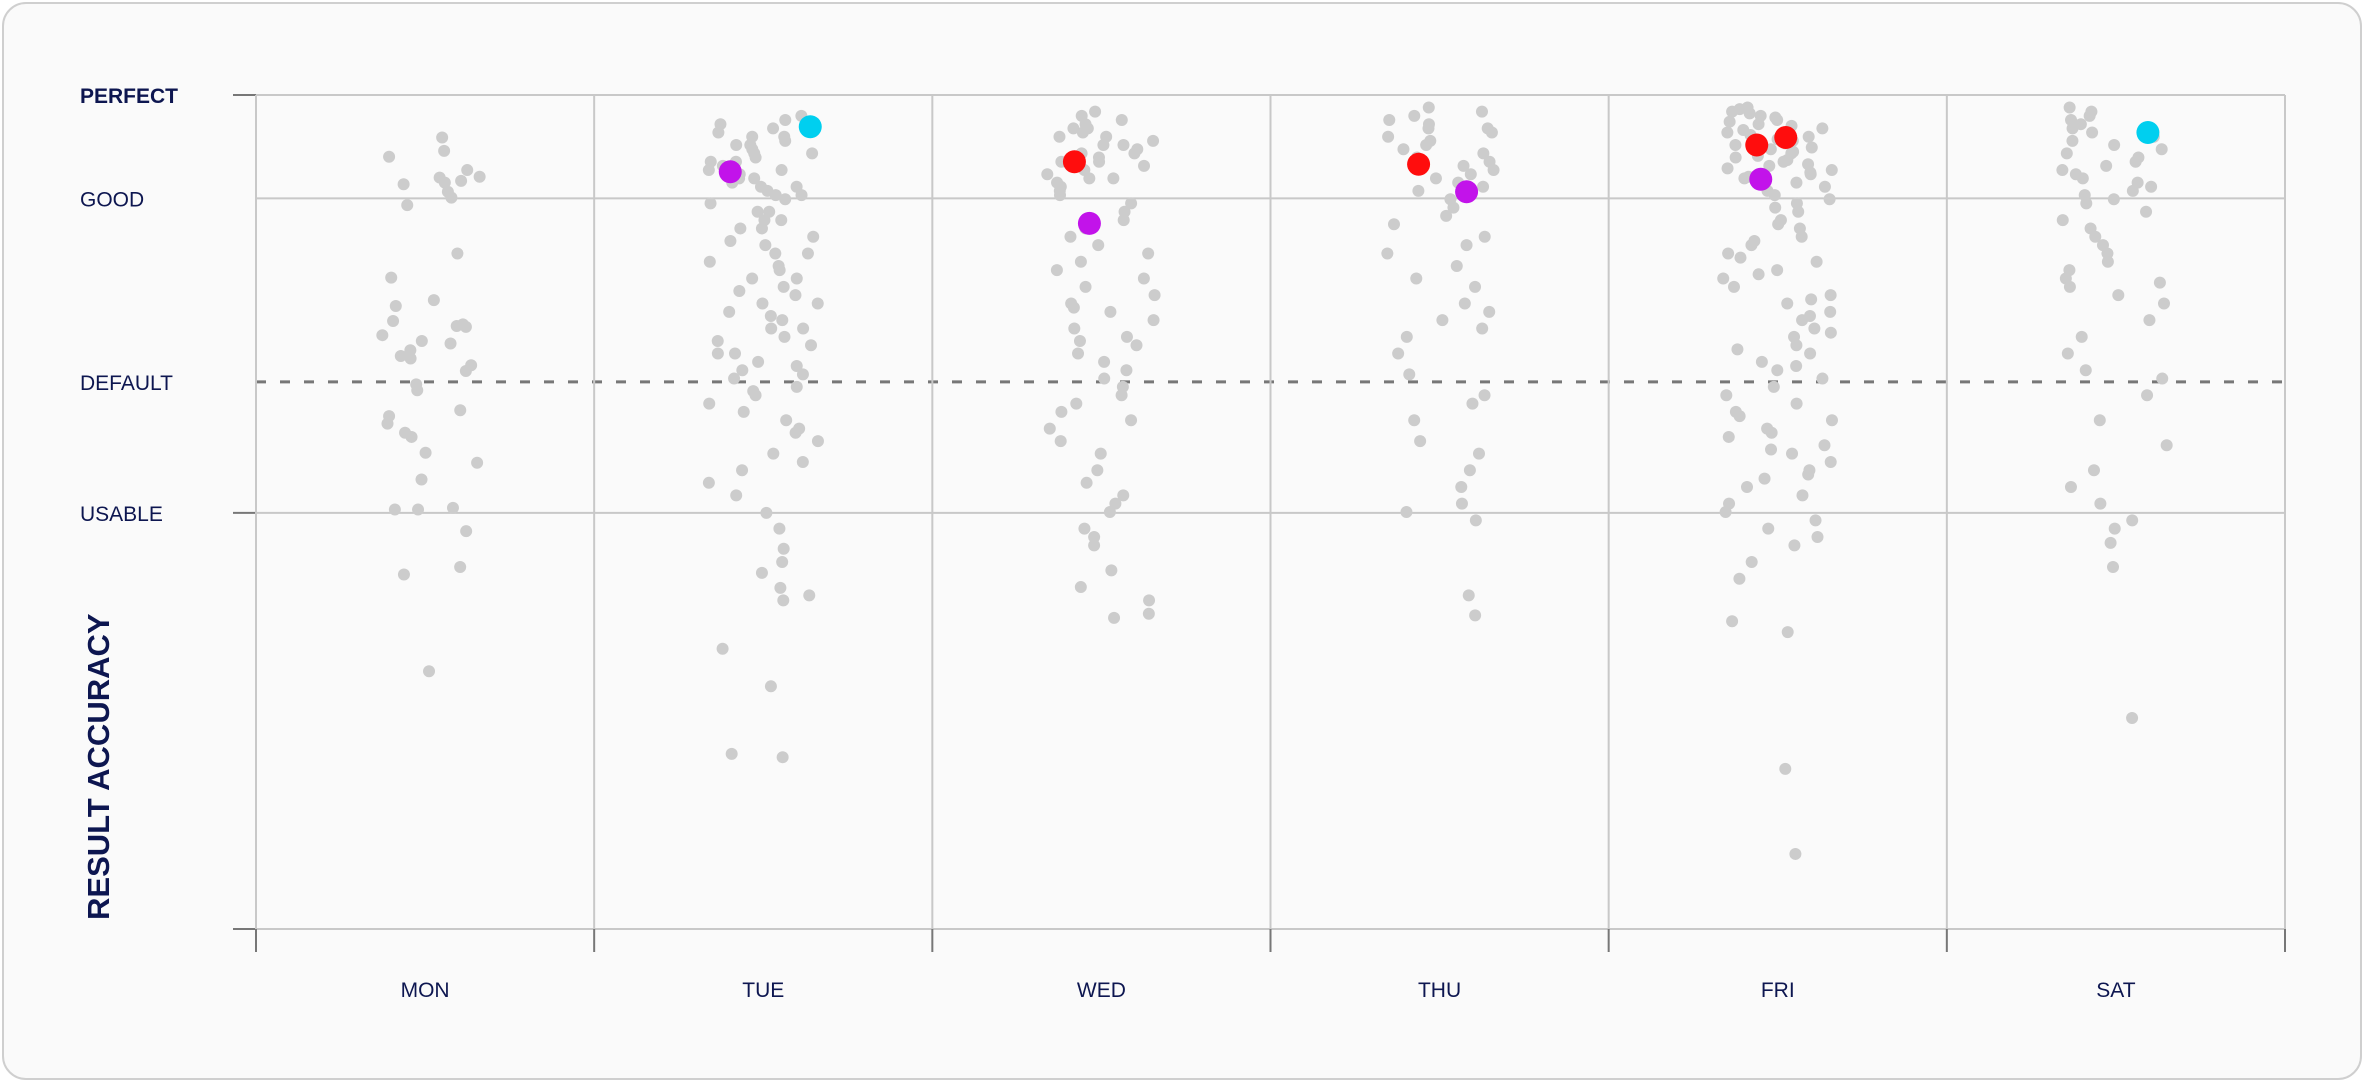 The image size is (2364, 1082). Describe the element at coordinates (730, 172) in the screenshot. I see `highlight-point-tue` at that location.